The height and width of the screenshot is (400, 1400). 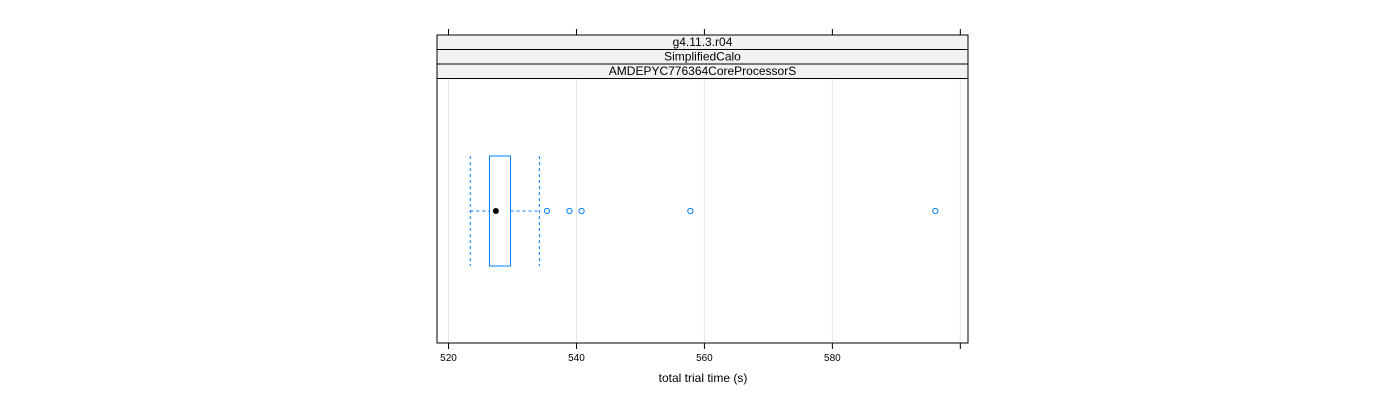 I want to click on x-tick-label-520: 520, so click(x=448, y=358).